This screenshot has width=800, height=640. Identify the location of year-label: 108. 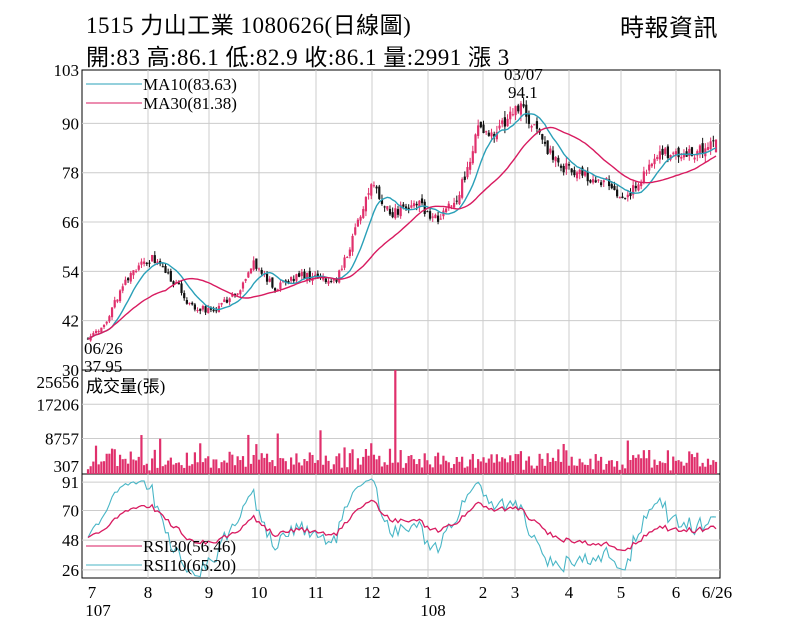
(433, 610).